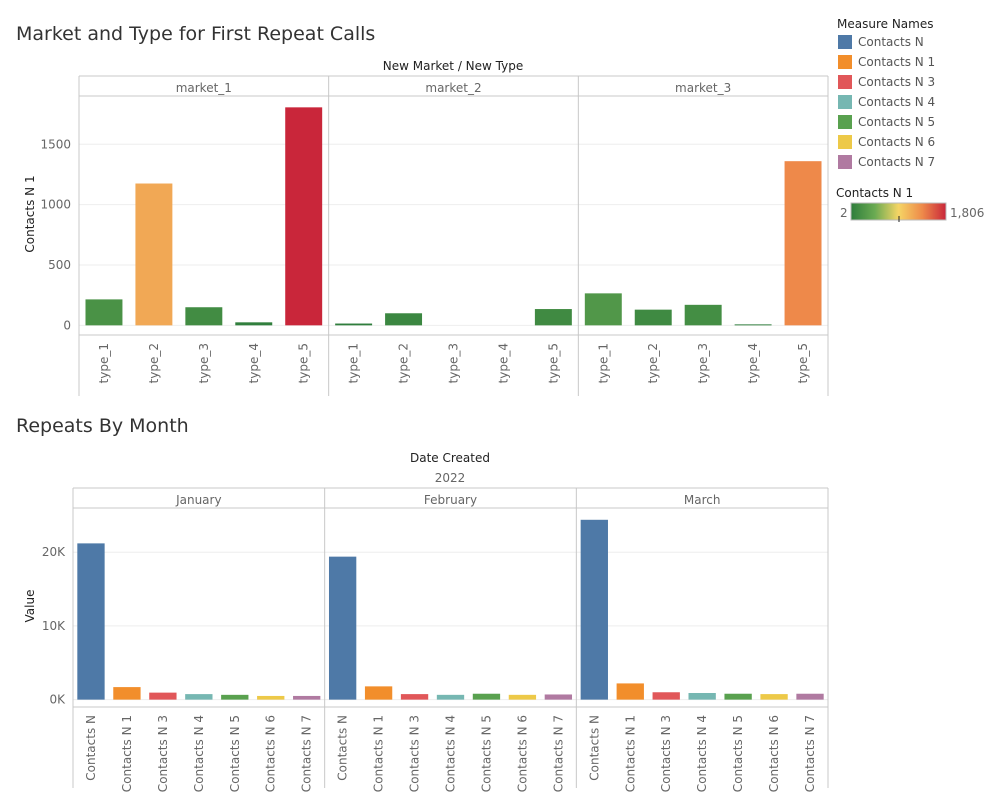 Image resolution: width=999 pixels, height=803 pixels. What do you see at coordinates (30, 213) in the screenshot?
I see `chart1-y-axis-title: Contacts N 1` at bounding box center [30, 213].